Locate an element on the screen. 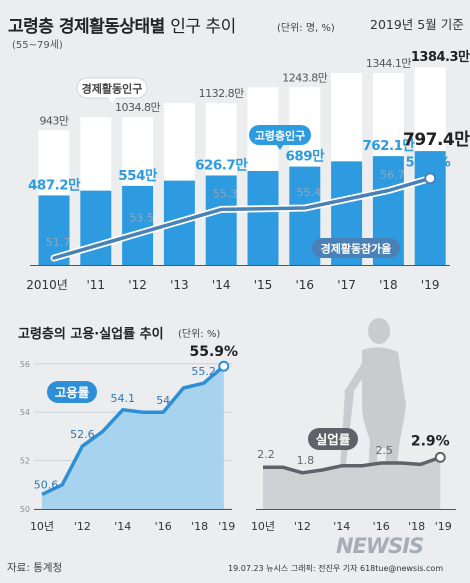 This screenshot has height=583, width=470. rate-value-label: 55.4 is located at coordinates (309, 192).